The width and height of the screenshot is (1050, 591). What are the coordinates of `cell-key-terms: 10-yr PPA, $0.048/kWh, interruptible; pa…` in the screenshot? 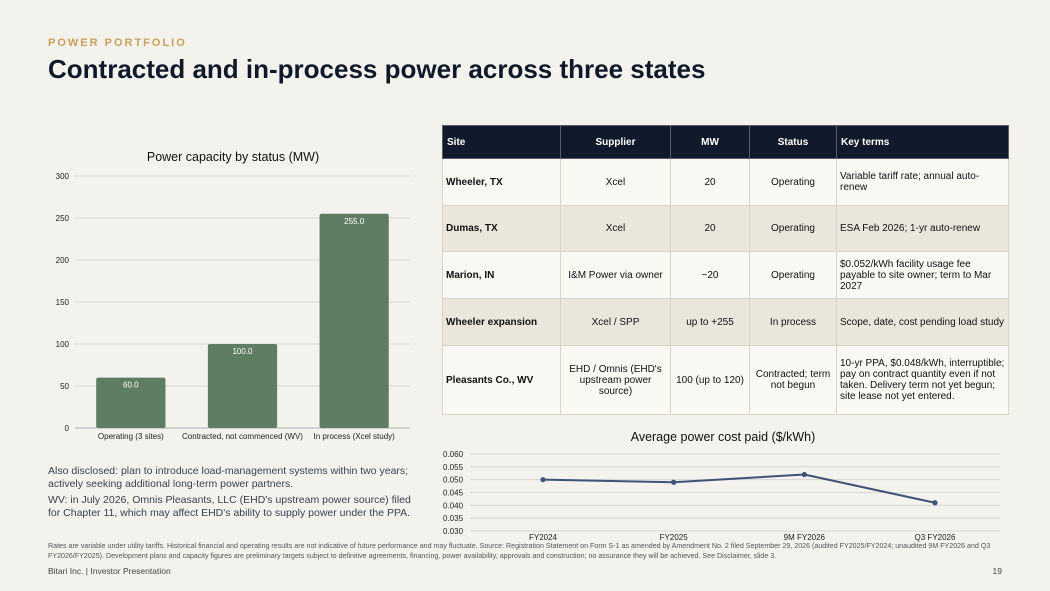 It's located at (922, 380).